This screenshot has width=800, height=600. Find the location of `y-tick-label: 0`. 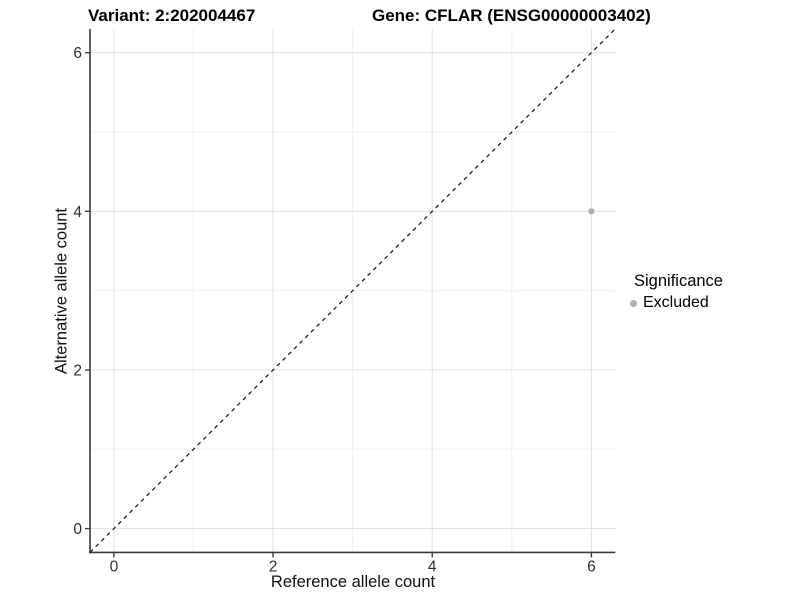

y-tick-label: 0 is located at coordinates (77, 529).